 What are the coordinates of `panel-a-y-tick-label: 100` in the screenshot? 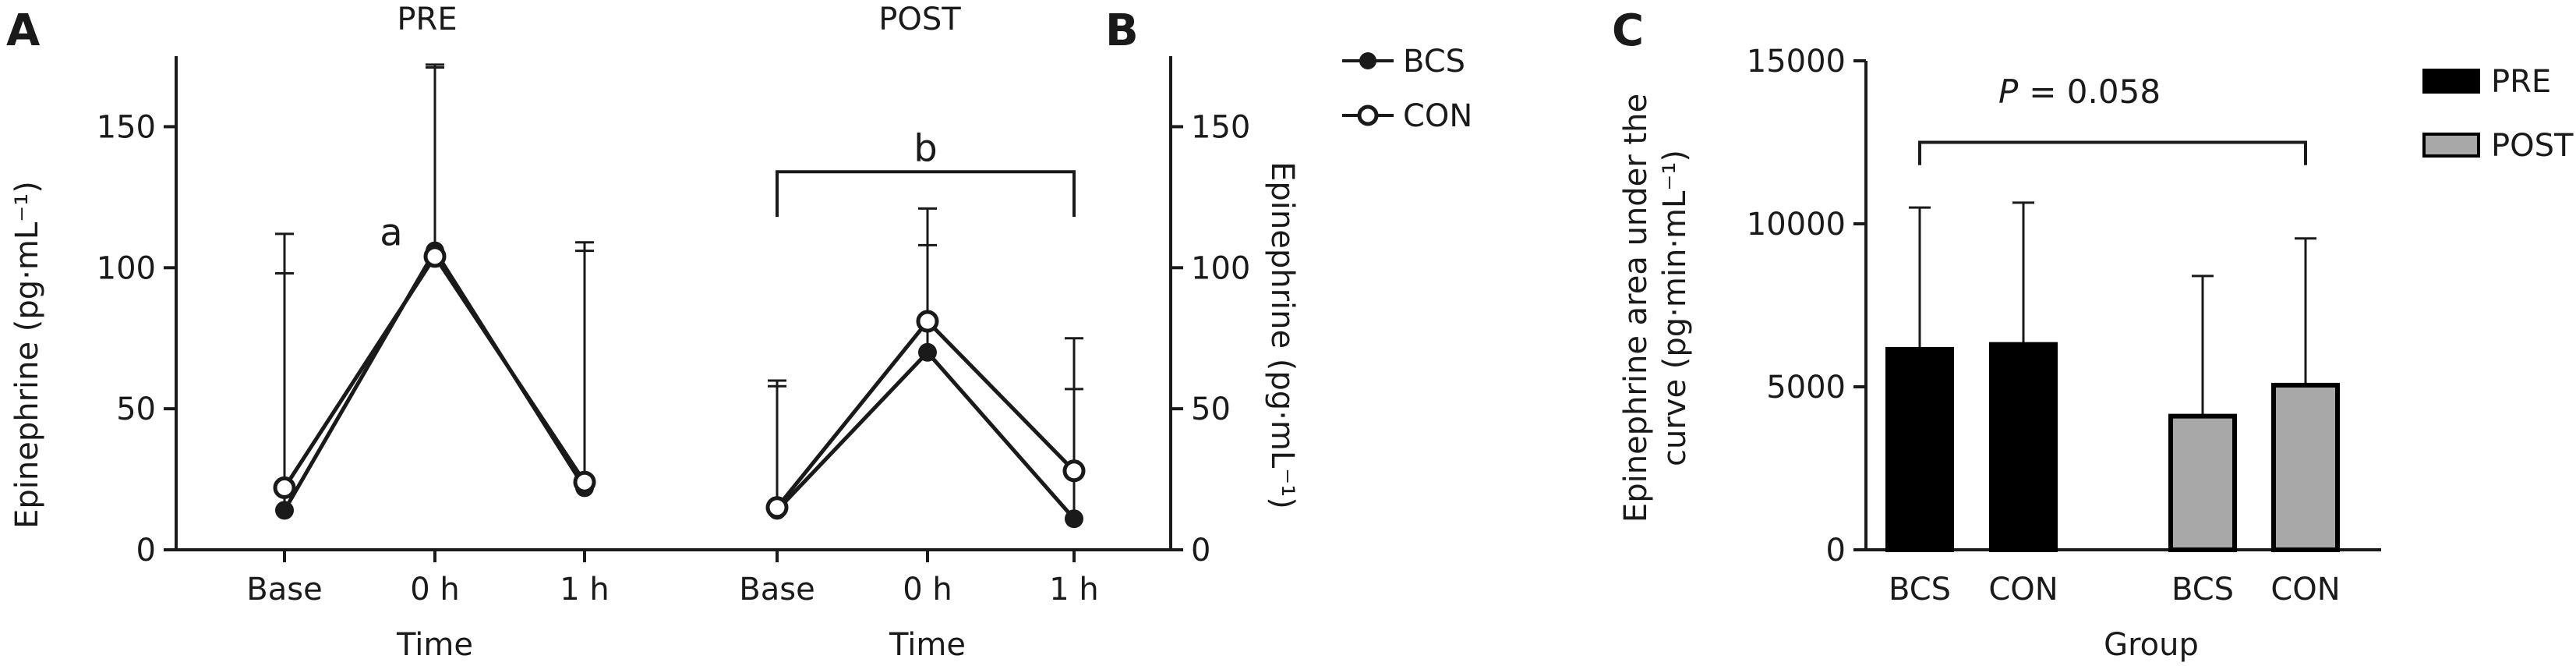 It's located at (126, 268).